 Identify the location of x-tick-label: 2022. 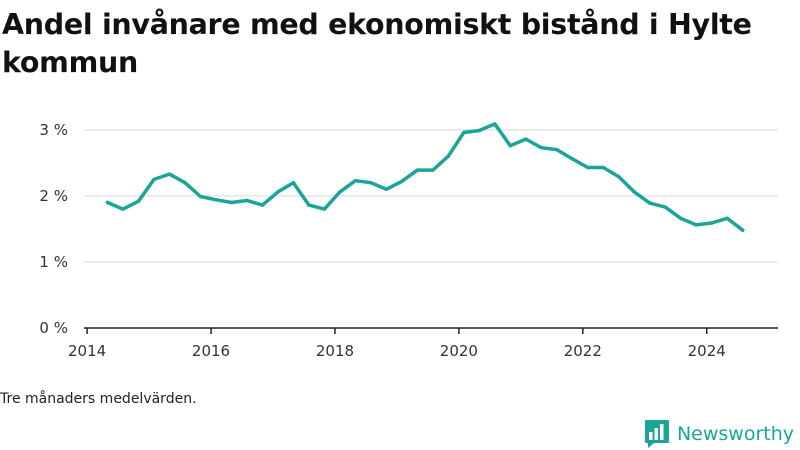
(583, 351).